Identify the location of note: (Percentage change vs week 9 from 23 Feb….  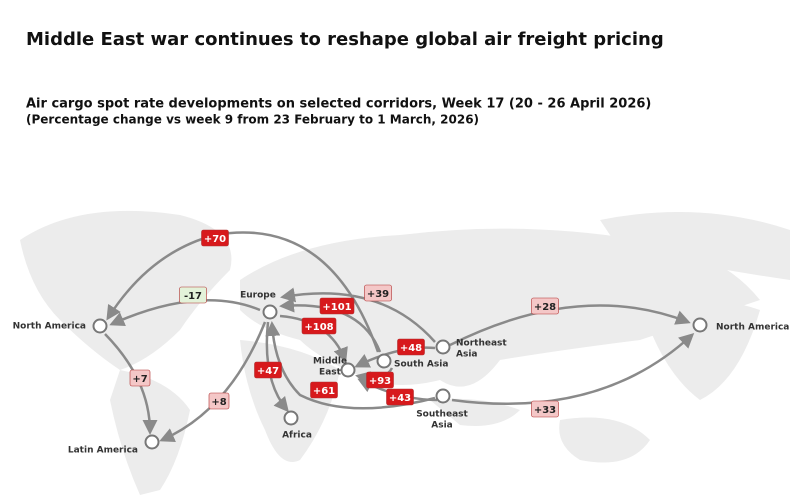
(252, 120).